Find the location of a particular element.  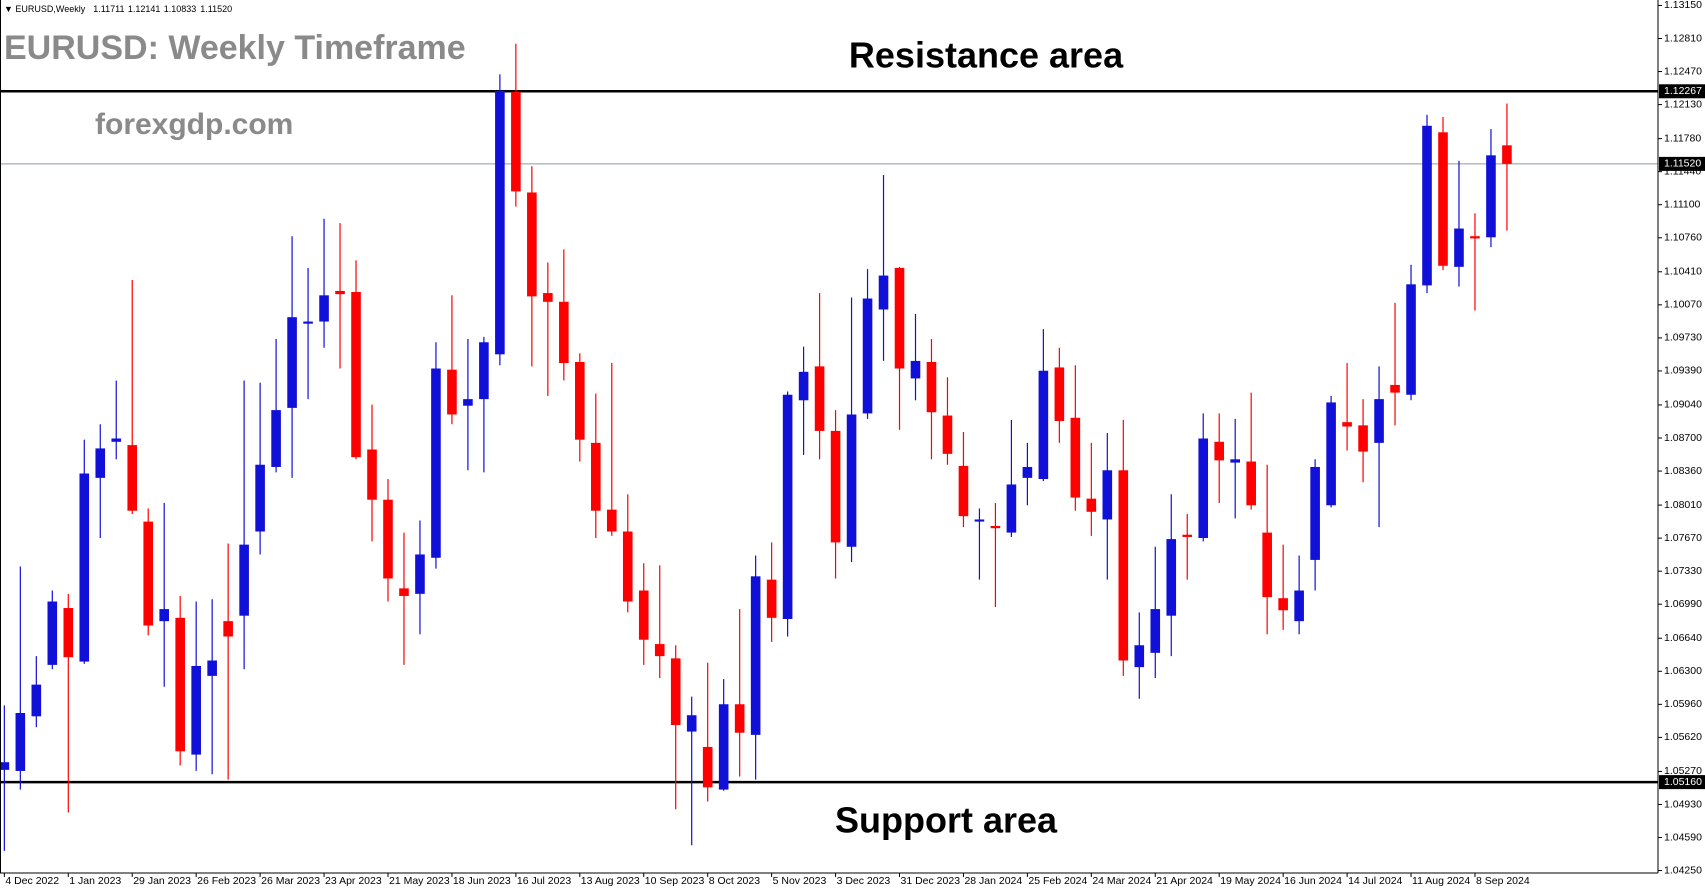

y-tick-label: 1.05620 is located at coordinates (1683, 737).